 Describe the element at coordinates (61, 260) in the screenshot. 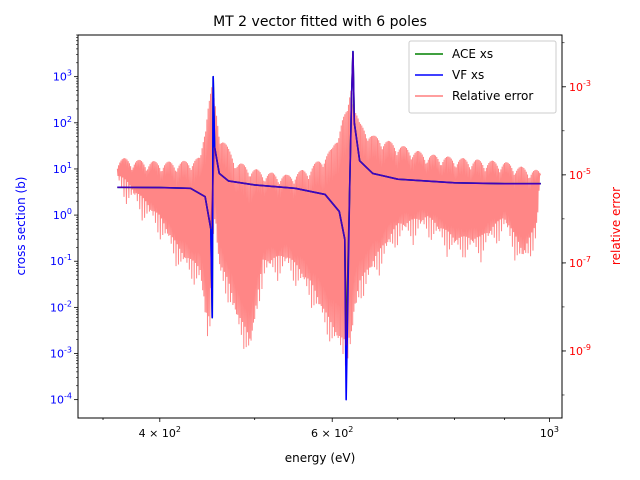

I see `y-left-tick-label: 10⁻¹` at that location.